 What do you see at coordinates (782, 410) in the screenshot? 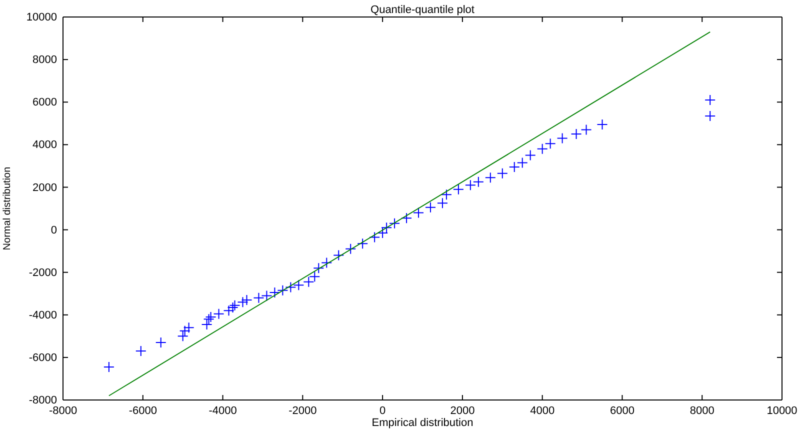
I see `x-tick-label: 10000` at bounding box center [782, 410].